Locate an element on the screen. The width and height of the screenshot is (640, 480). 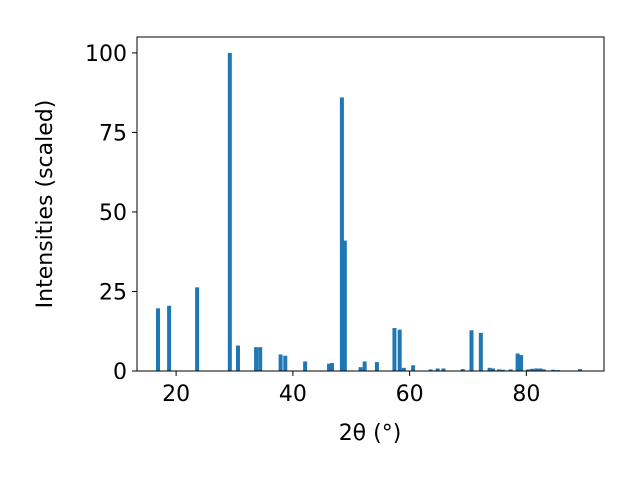
y-tick-label: 75 is located at coordinates (113, 133).